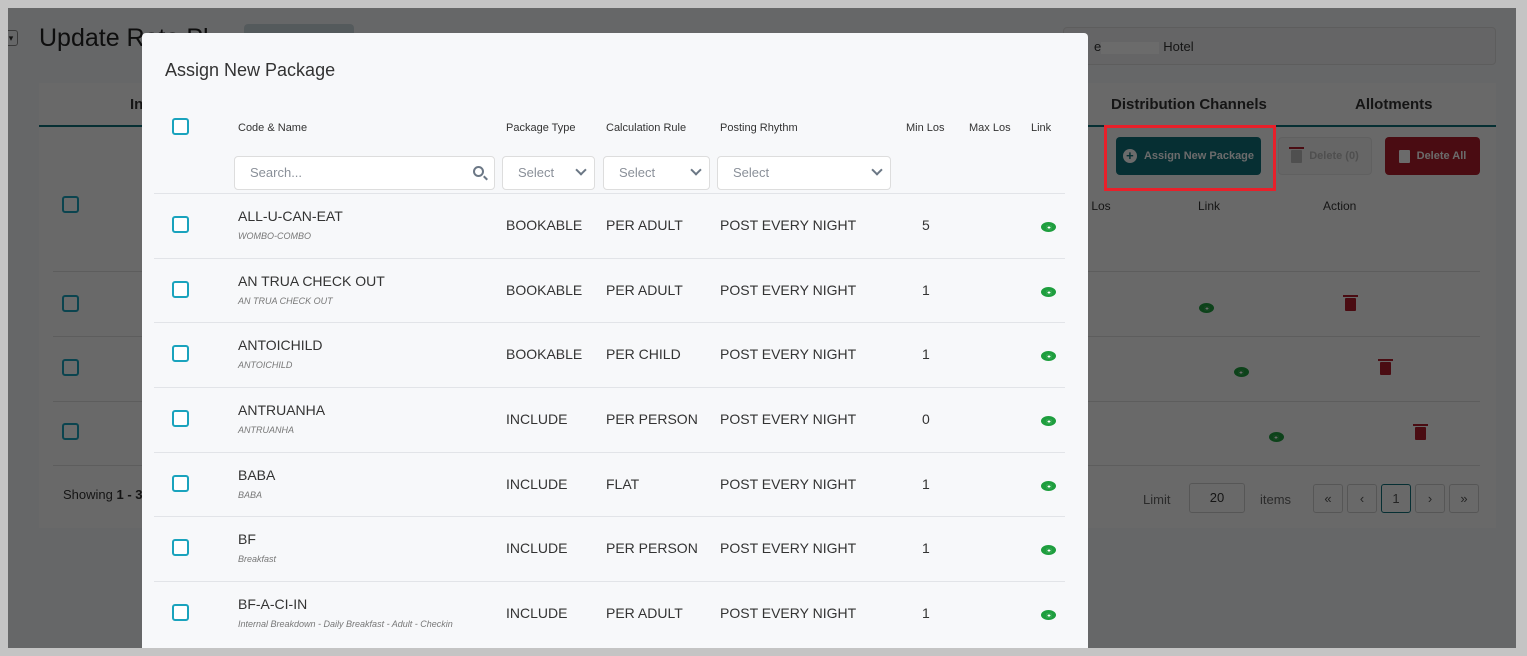 This screenshot has height=656, width=1527. I want to click on header-code-name: Code & Name, so click(273, 128).